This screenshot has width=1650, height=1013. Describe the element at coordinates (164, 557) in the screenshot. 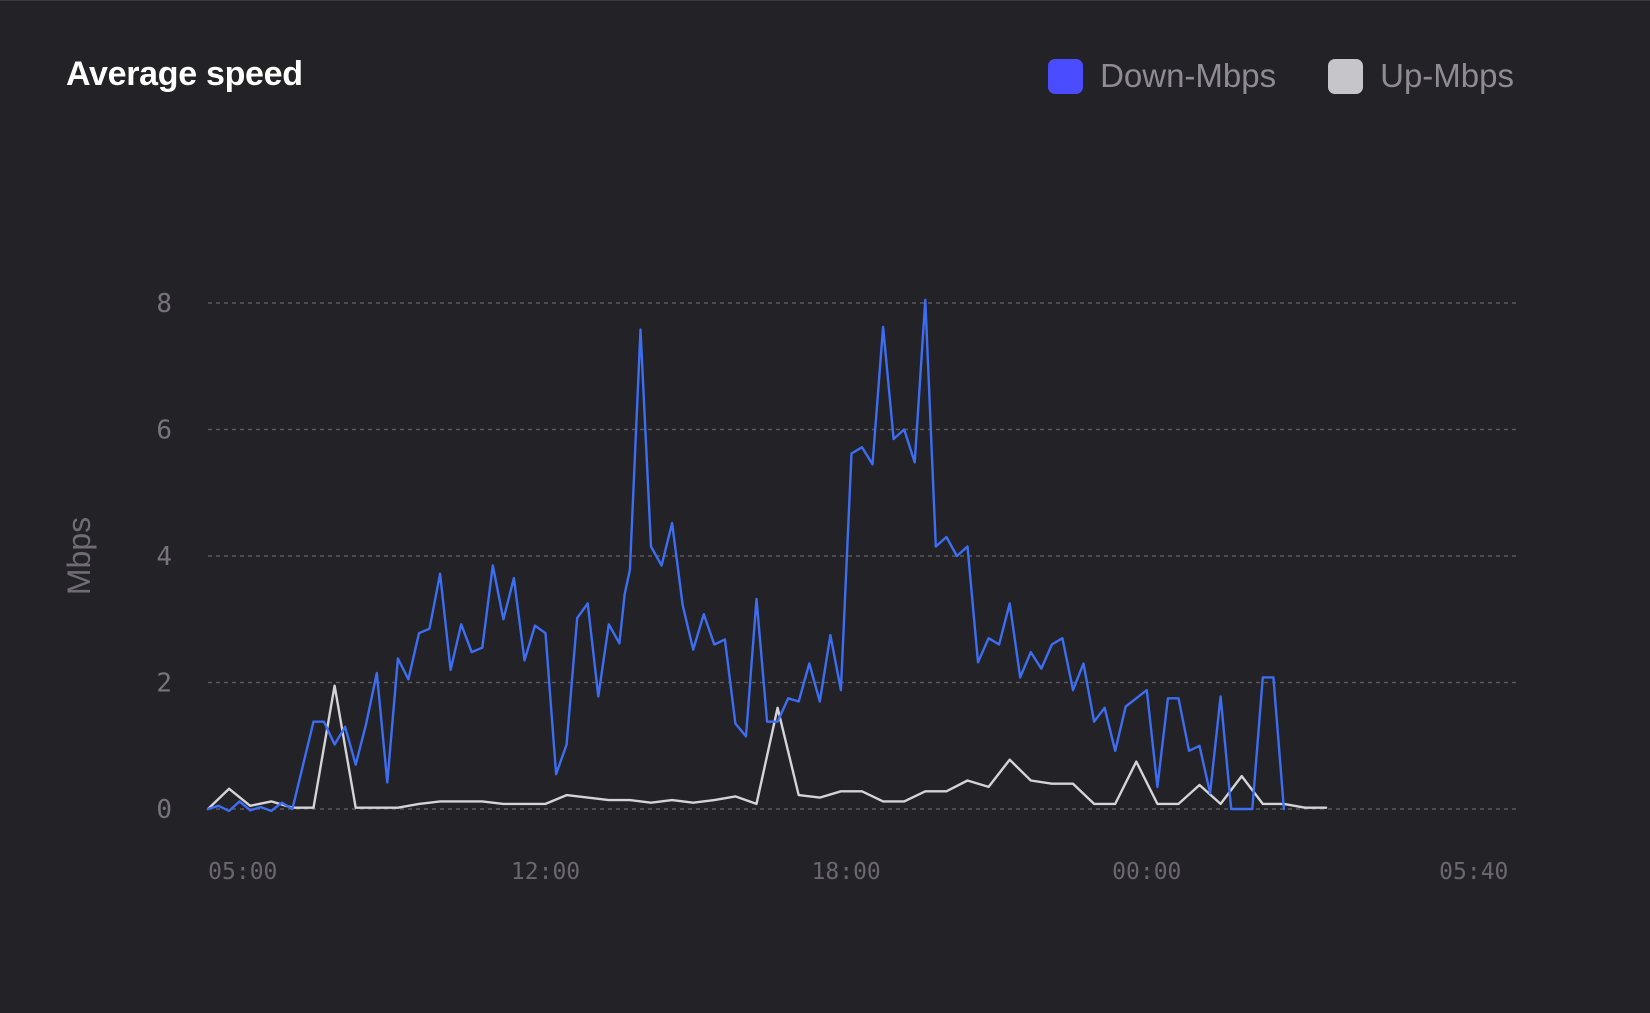

I see `y-tick-label: 4` at that location.